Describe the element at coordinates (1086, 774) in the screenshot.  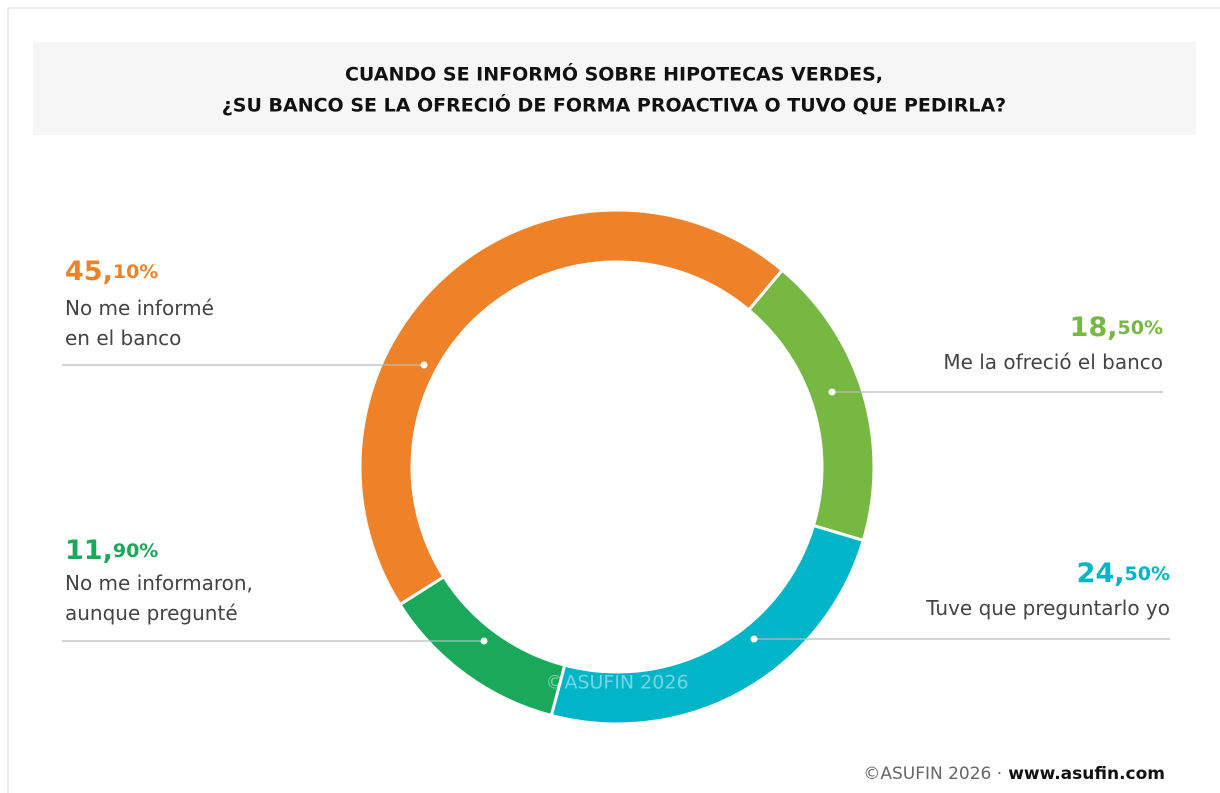
I see `footer-url: www.asufin.com` at that location.